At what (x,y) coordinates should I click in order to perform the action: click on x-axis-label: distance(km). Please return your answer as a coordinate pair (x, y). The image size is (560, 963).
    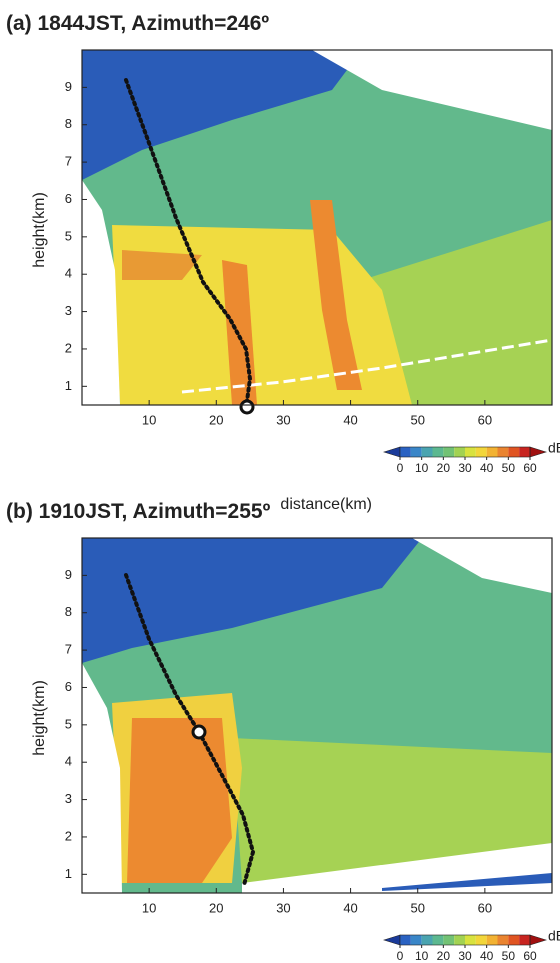
    Looking at the image, I should click on (326, 504).